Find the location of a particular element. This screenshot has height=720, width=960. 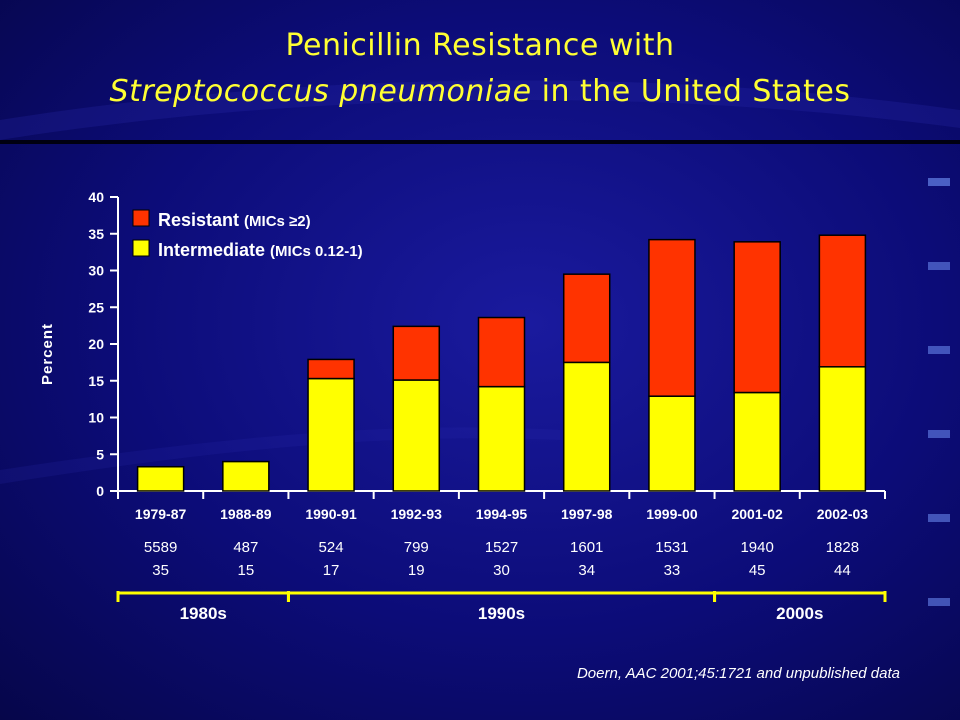

x-tick-label: 1979-87 is located at coordinates (161, 514).